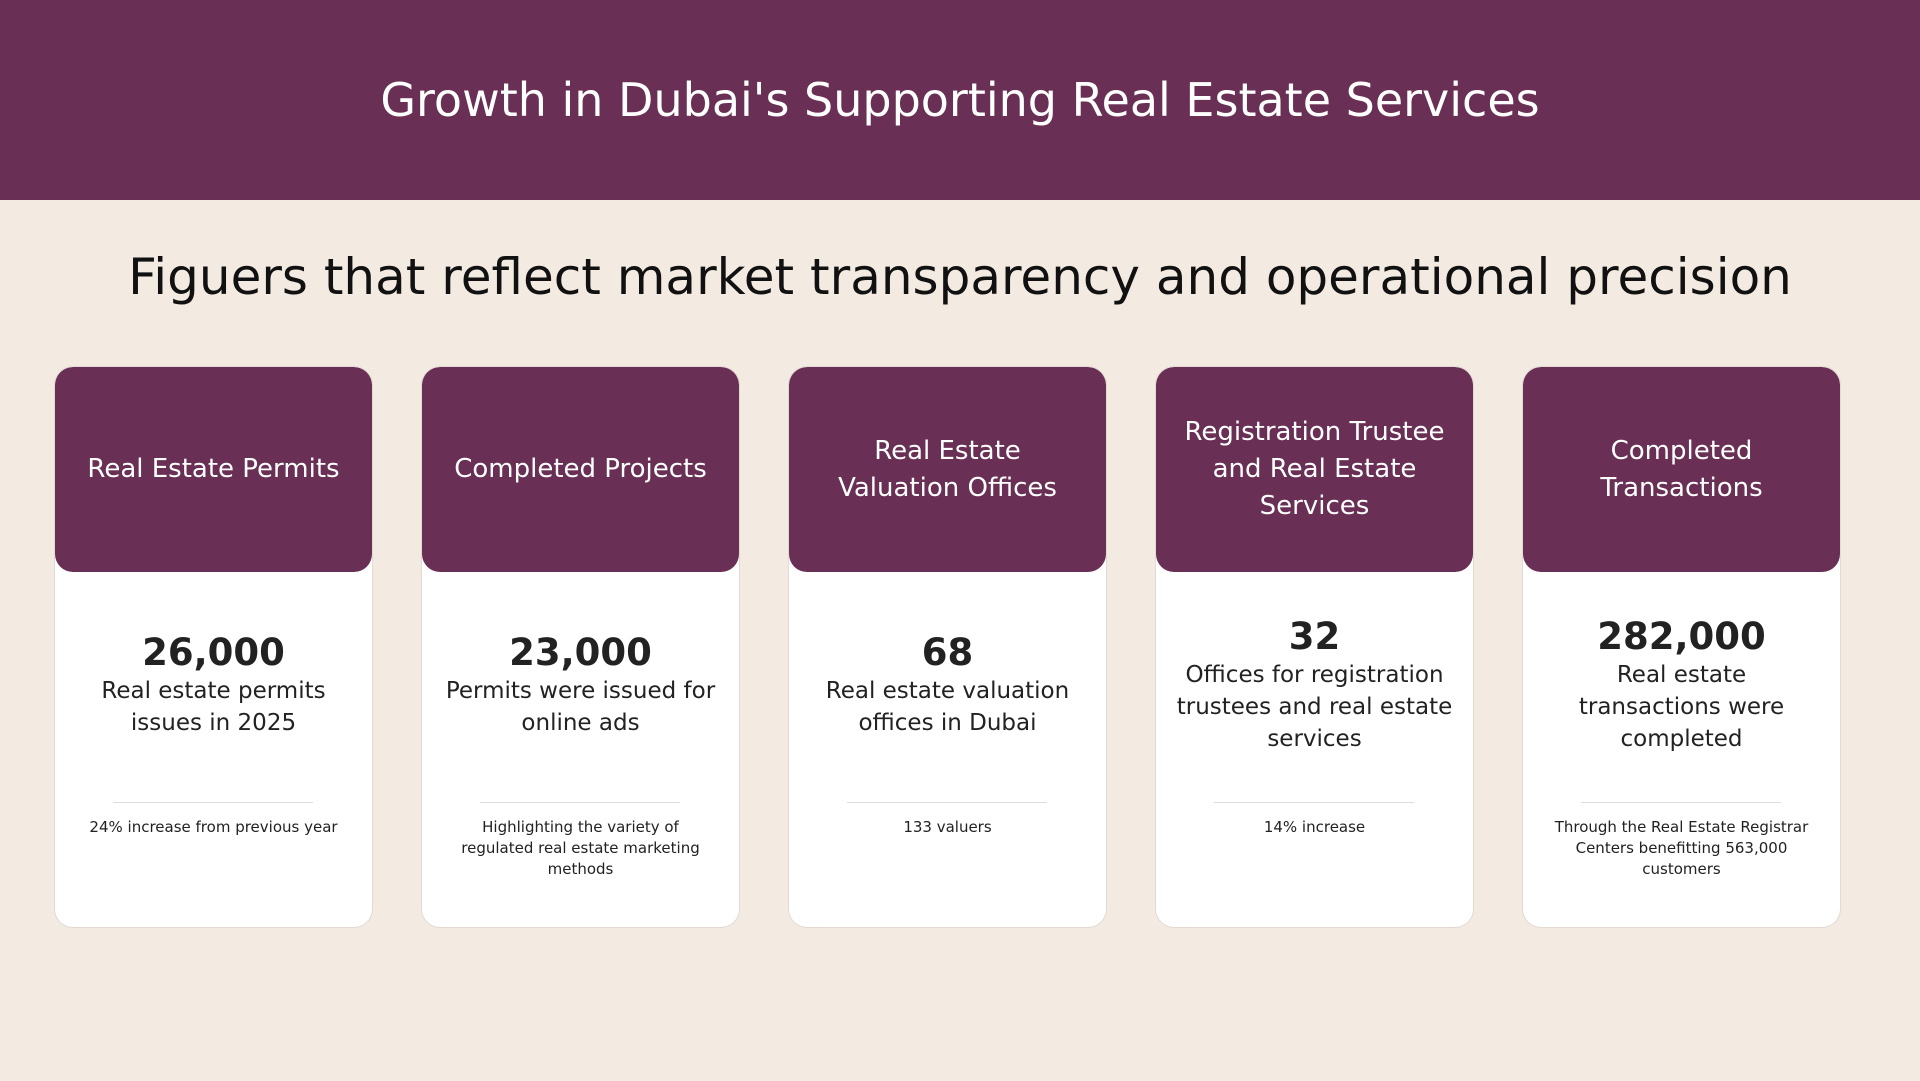  What do you see at coordinates (580, 706) in the screenshot?
I see `stat-description: Permits were issued for online ads` at bounding box center [580, 706].